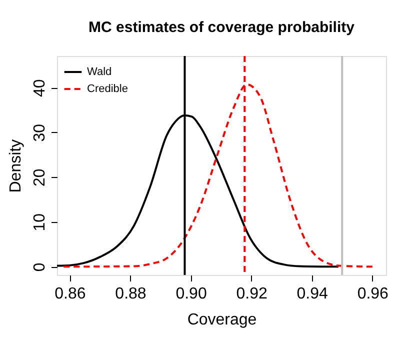  What do you see at coordinates (99, 72) in the screenshot?
I see `legend-label: Wald` at bounding box center [99, 72].